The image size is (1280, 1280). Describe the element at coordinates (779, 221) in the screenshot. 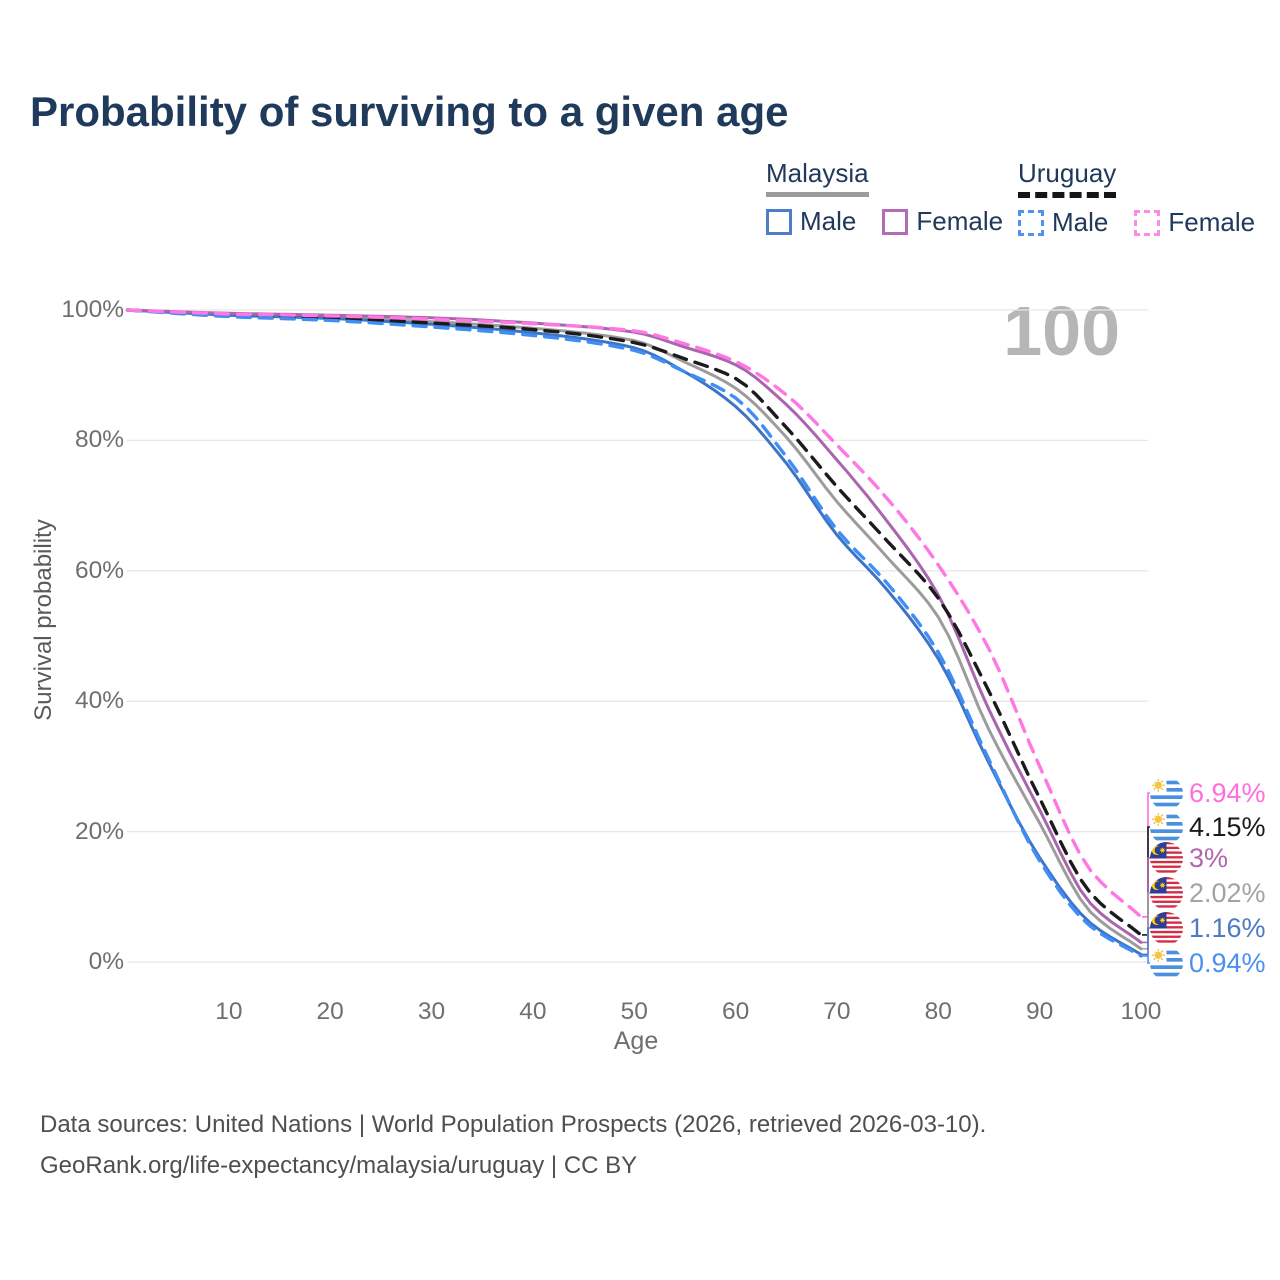

I see `legend-swatch-malaysia-male` at that location.